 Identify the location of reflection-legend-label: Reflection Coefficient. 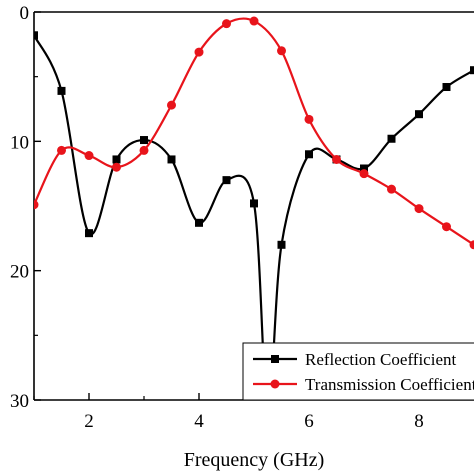
(380, 359).